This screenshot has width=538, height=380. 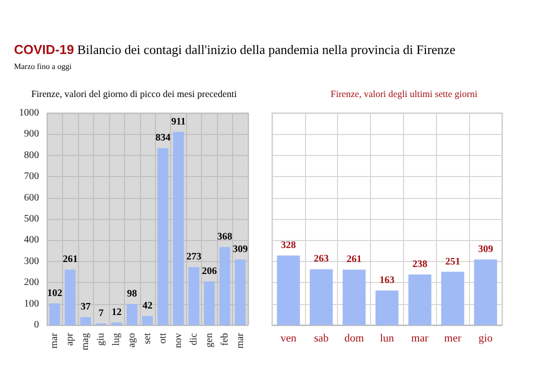 What do you see at coordinates (117, 312) in the screenshot?
I see `data-label: 12` at bounding box center [117, 312].